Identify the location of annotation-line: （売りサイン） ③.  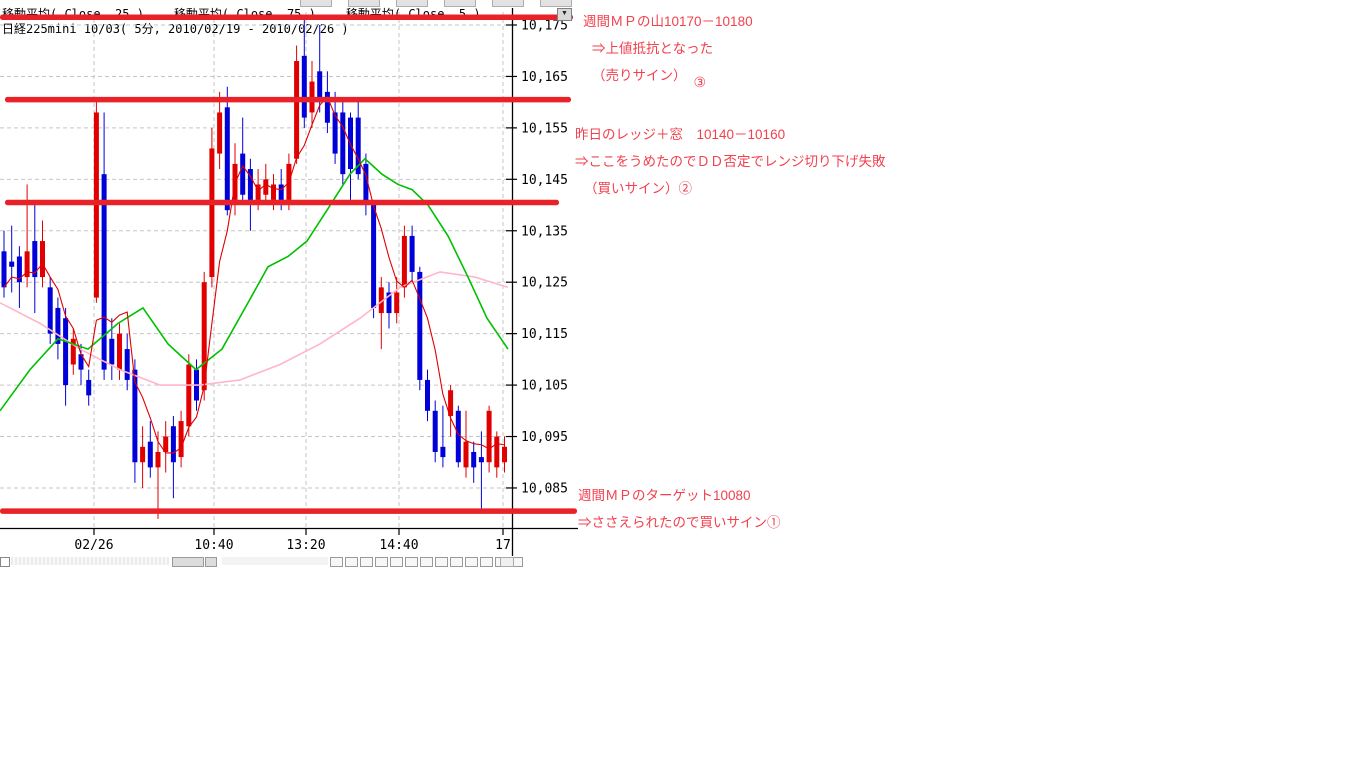
(668, 76).